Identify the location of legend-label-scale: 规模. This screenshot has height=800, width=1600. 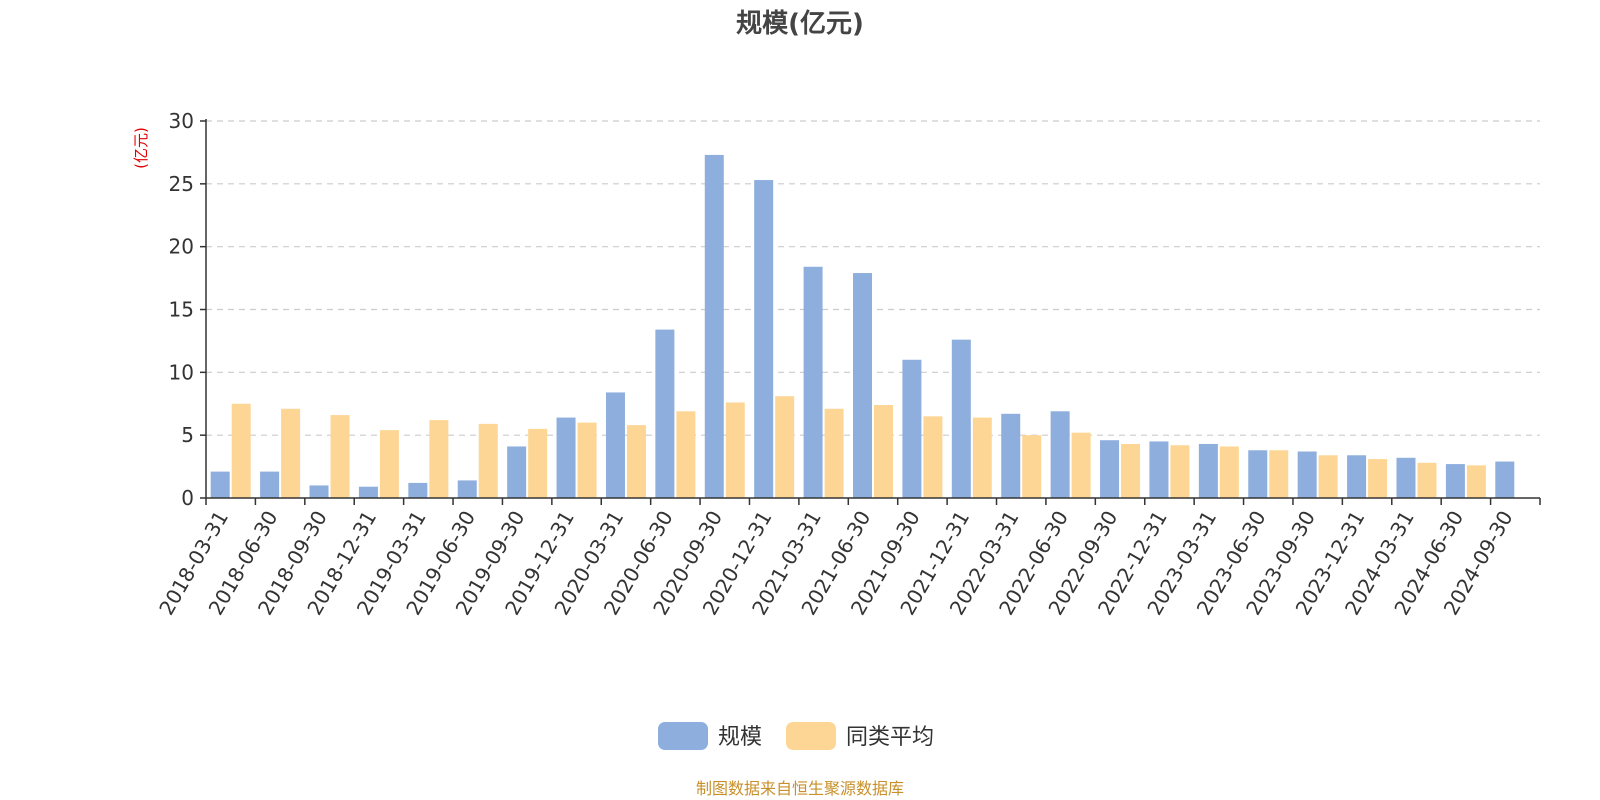
(740, 737).